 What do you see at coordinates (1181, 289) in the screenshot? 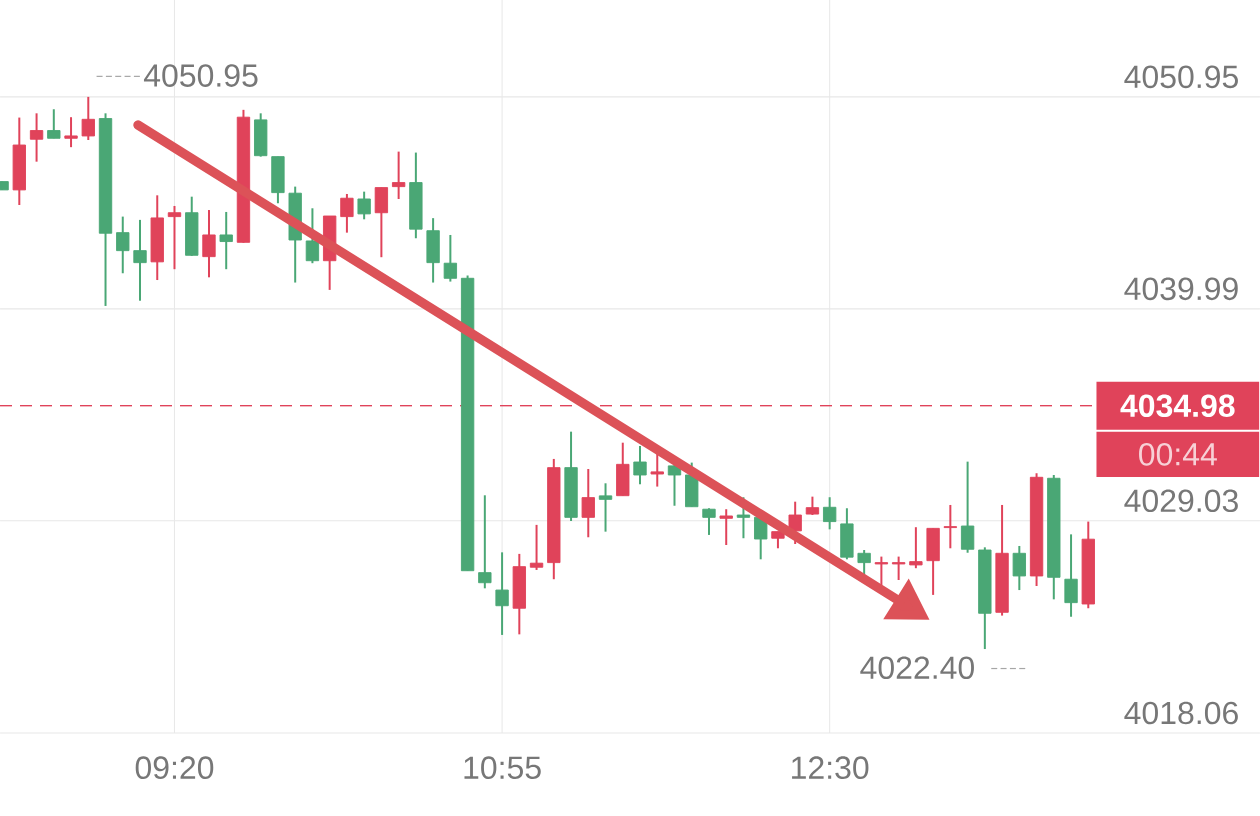
I see `y-tick-label: 4039.99` at bounding box center [1181, 289].